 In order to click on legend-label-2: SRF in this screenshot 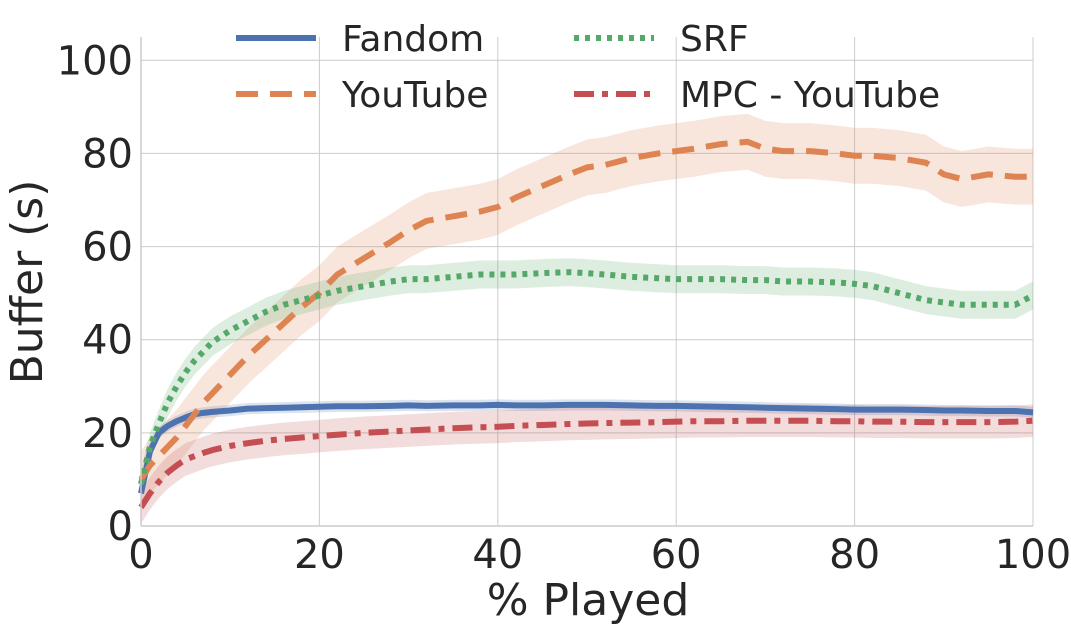, I will do `click(714, 39)`.